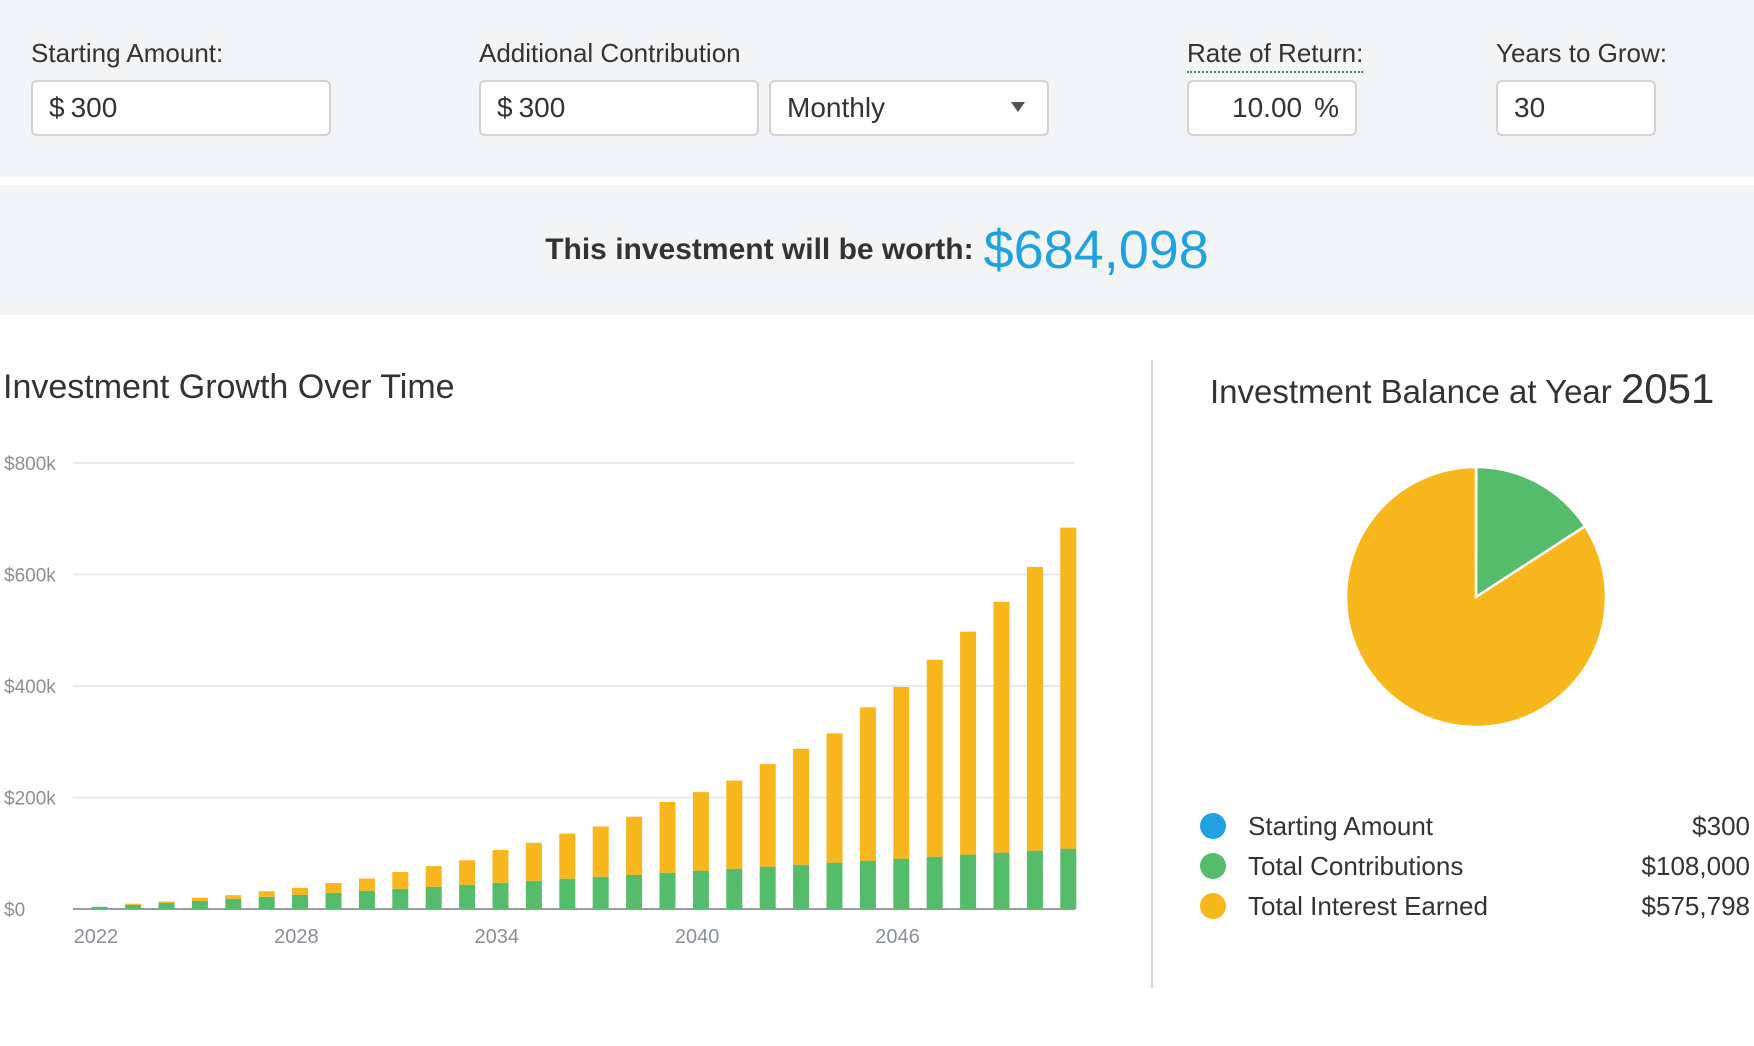 The width and height of the screenshot is (1754, 1046). I want to click on rate-of-return-value: 10.00, so click(1267, 107).